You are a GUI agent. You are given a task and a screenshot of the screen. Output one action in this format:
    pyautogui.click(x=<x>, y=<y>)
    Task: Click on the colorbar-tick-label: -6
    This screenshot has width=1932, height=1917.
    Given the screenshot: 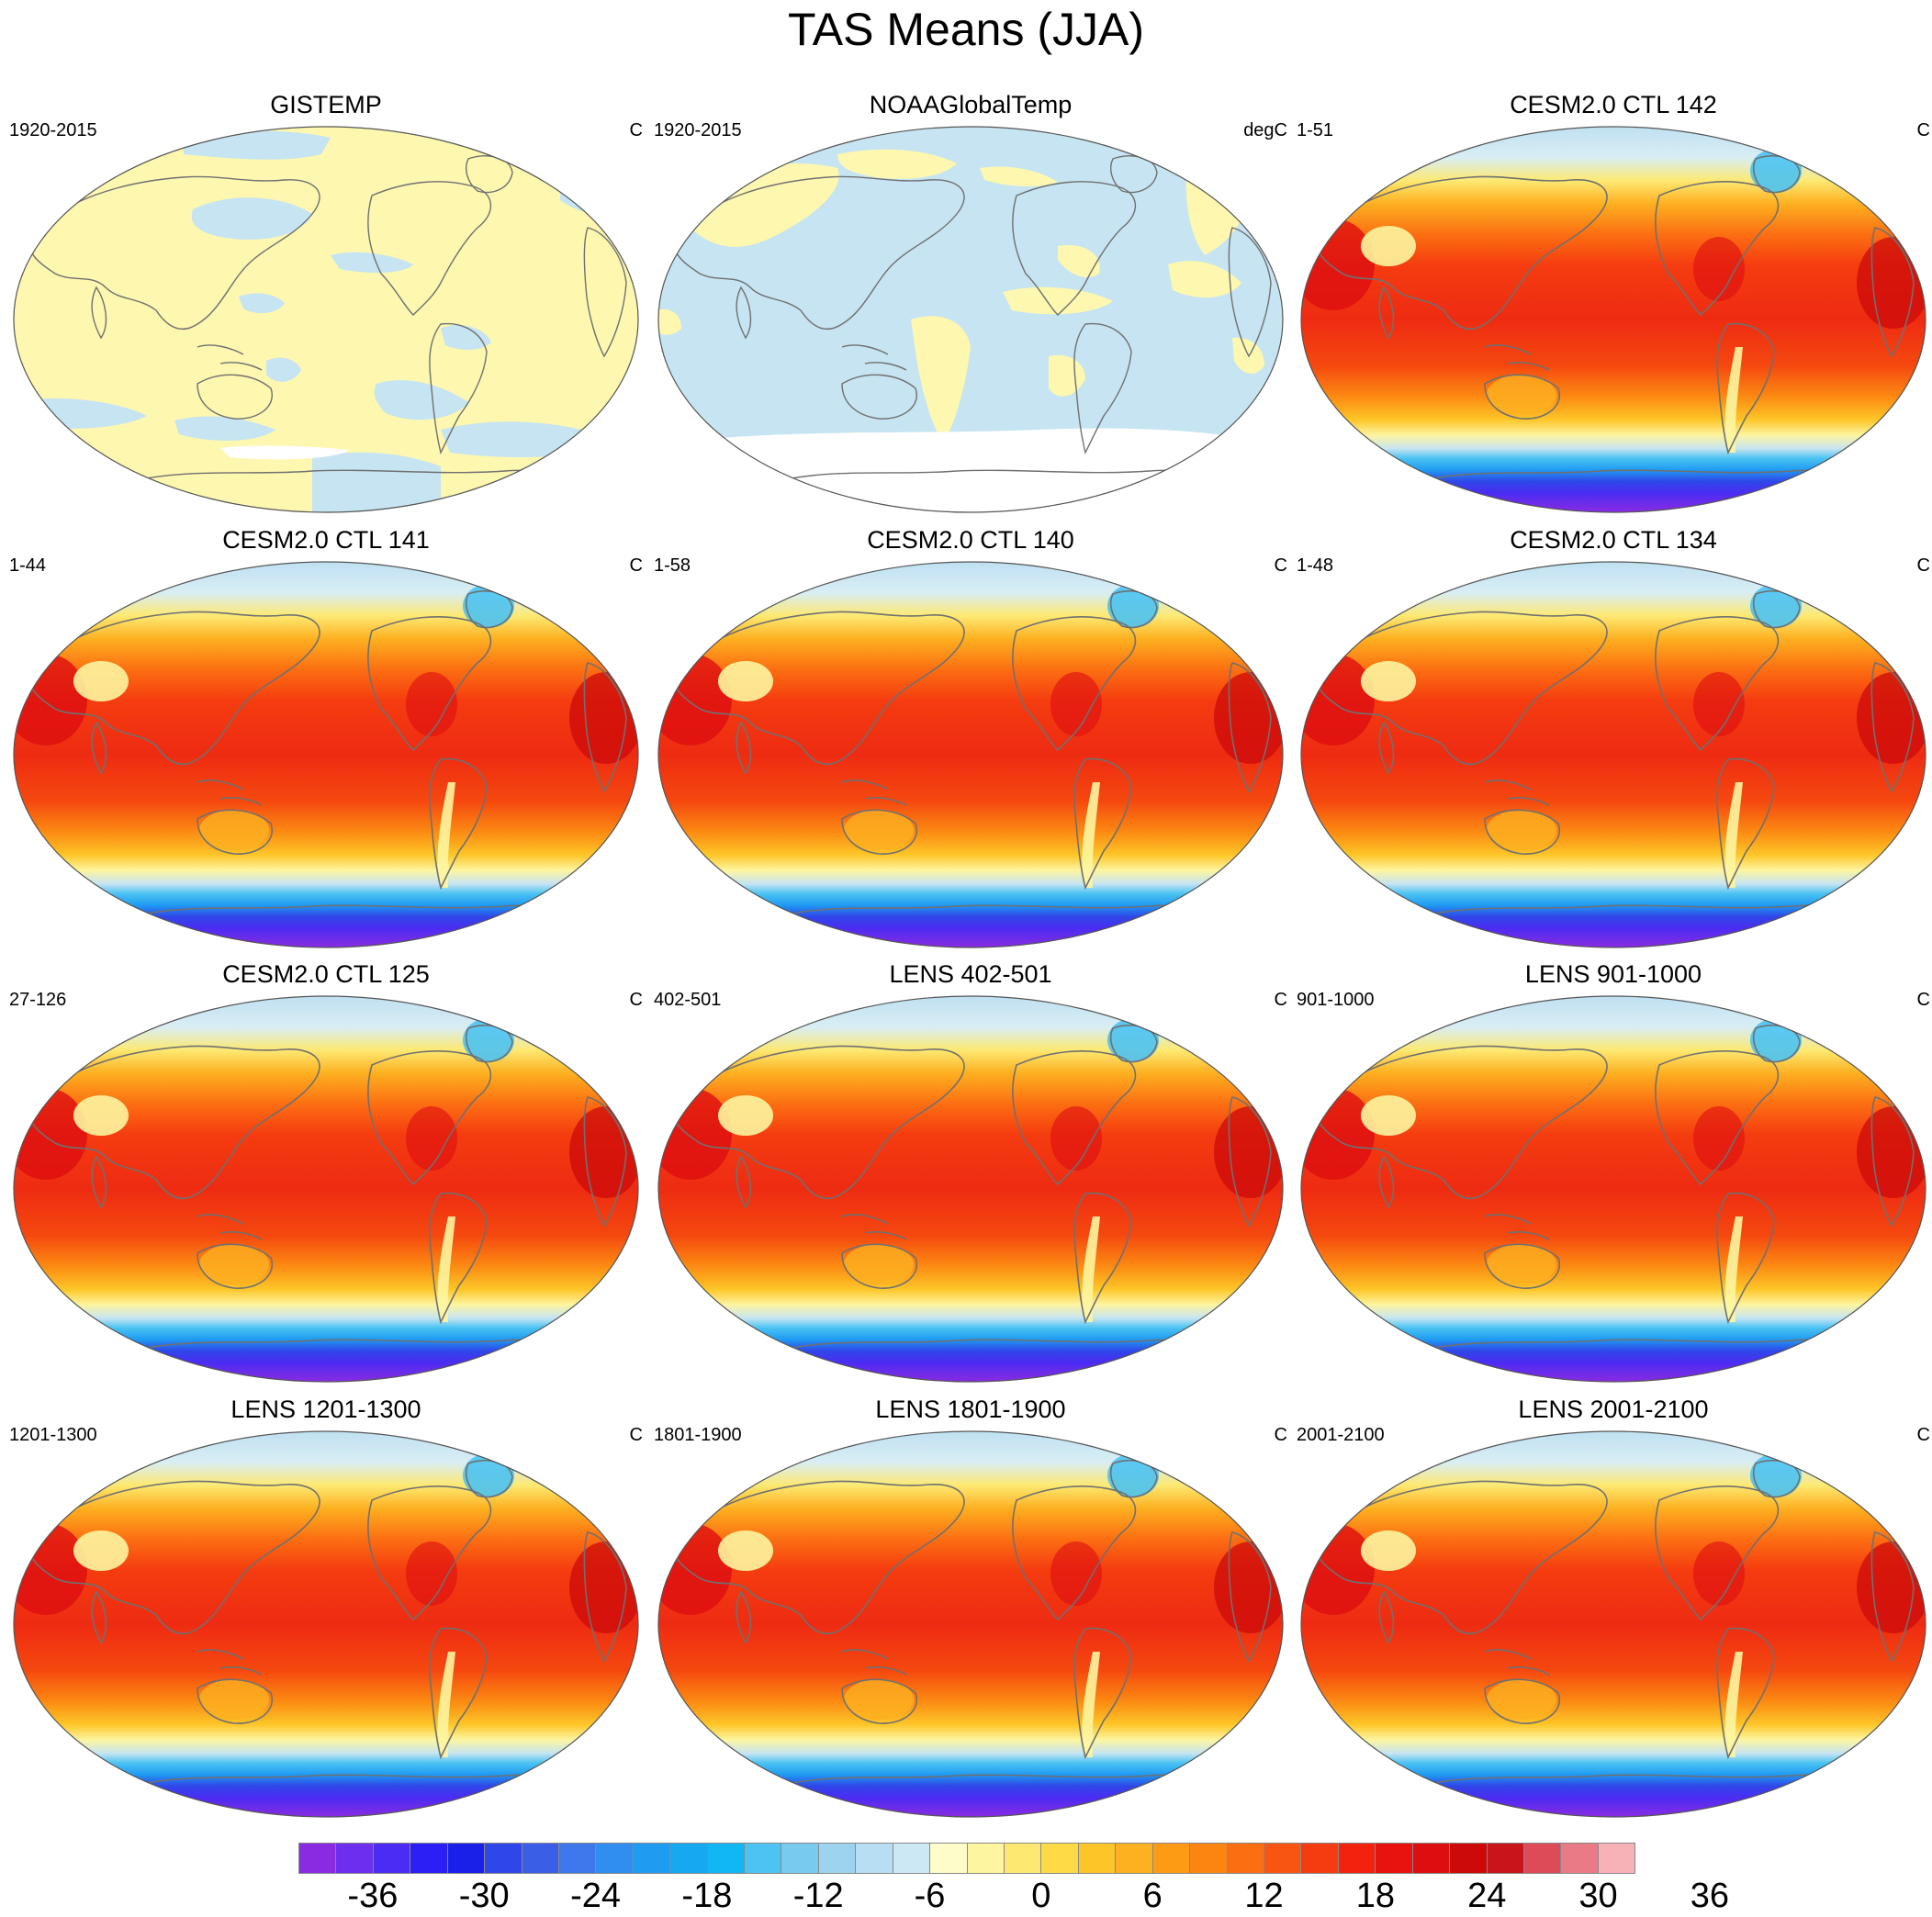 What is the action you would take?
    pyautogui.click(x=930, y=1896)
    